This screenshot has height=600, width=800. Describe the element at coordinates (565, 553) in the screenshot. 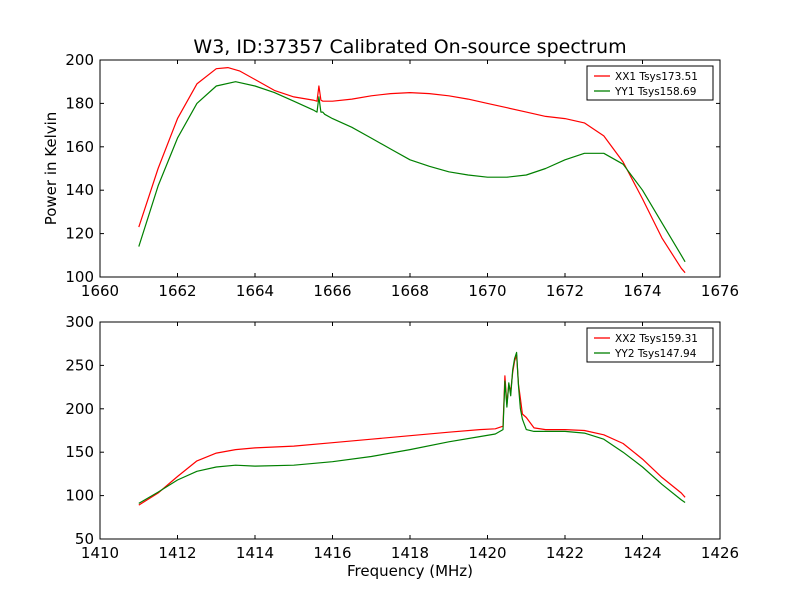

I see `x-tick-label: 1422` at that location.